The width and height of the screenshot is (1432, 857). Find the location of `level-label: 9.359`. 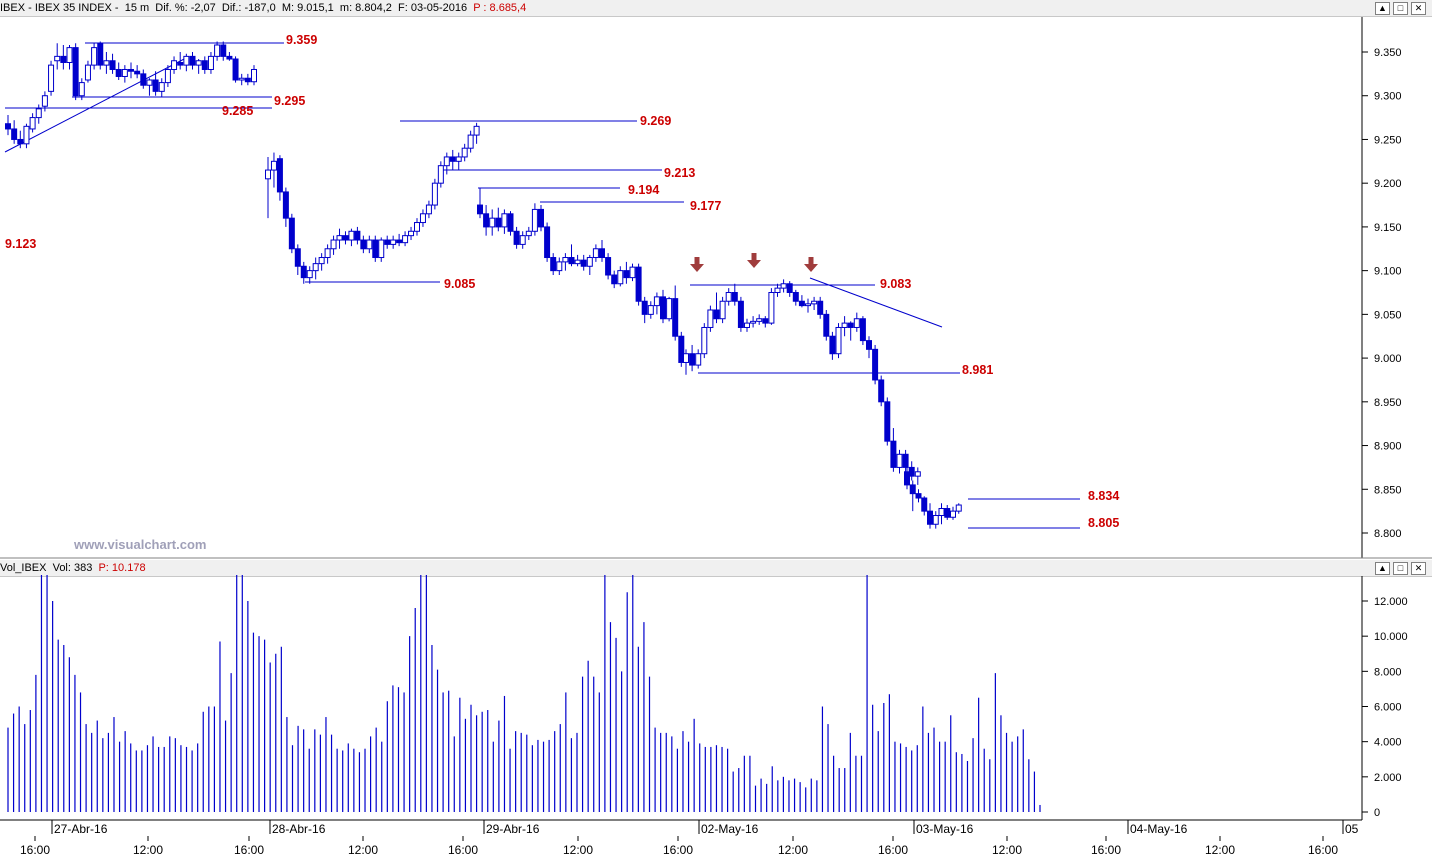

level-label: 9.359 is located at coordinates (301, 40).